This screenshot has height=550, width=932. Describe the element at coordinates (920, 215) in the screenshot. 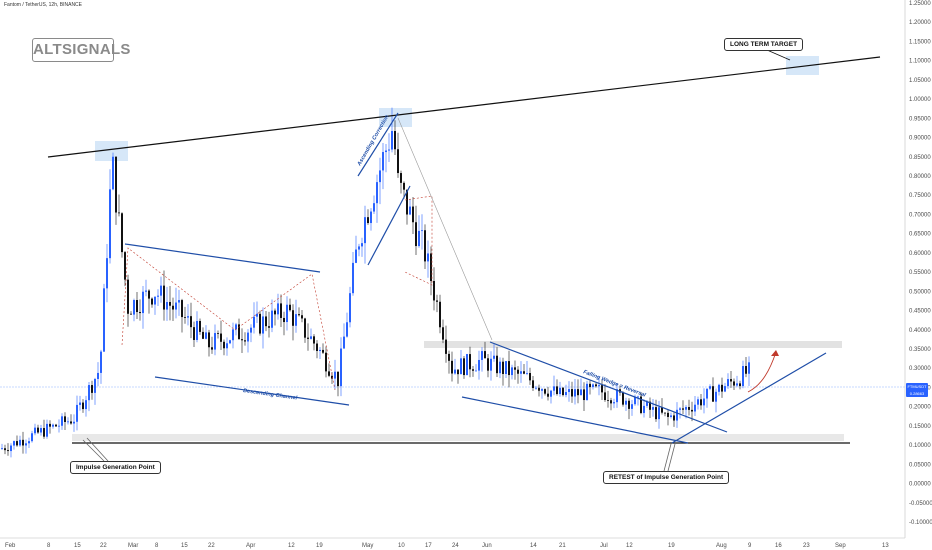

I see `y-tick-label: 0.70000` at that location.